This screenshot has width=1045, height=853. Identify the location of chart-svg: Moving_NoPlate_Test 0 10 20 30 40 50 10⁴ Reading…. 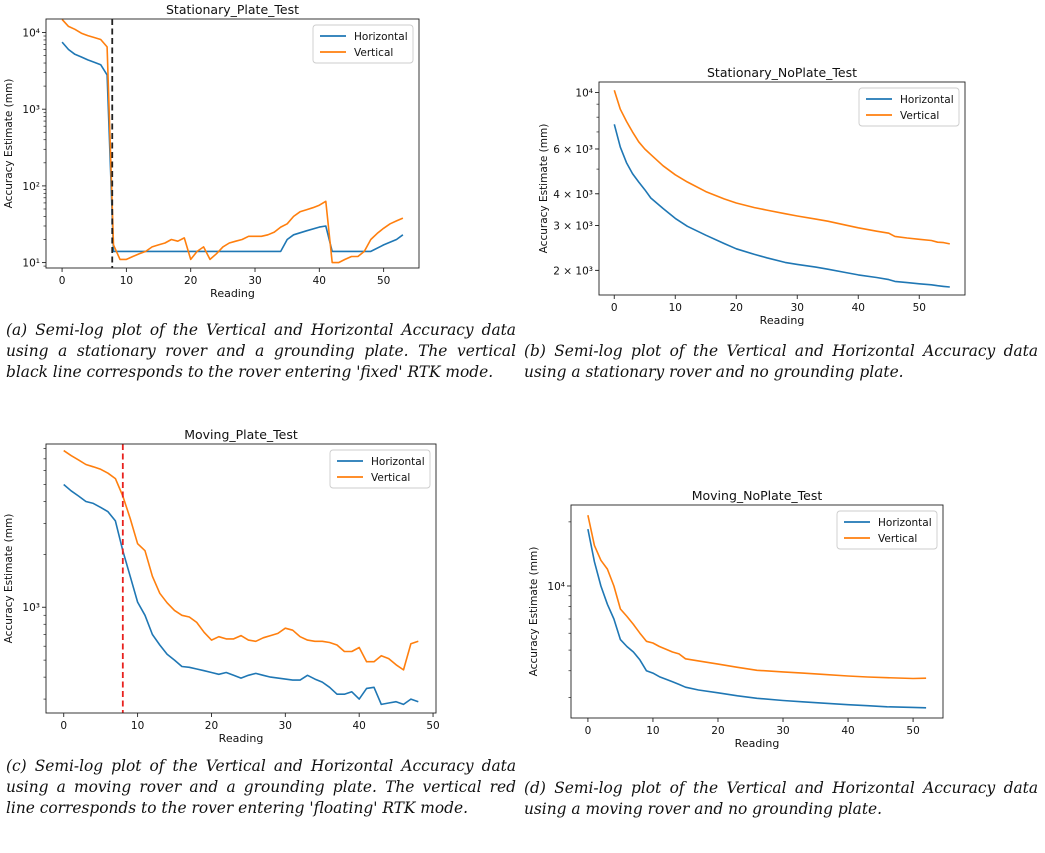
(736, 619).